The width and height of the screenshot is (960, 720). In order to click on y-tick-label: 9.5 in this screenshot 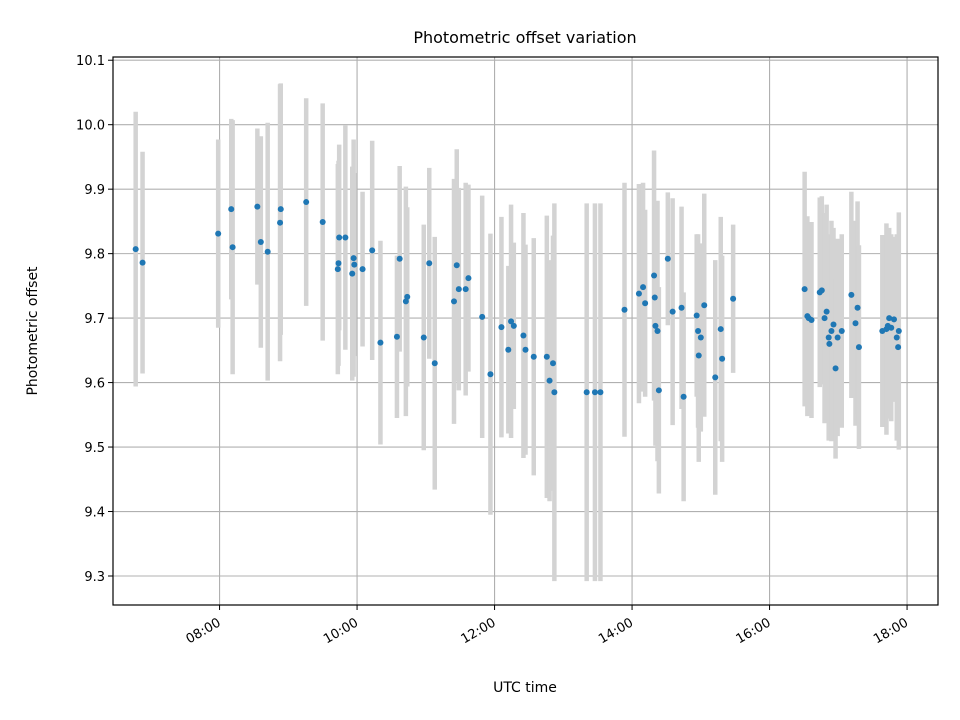, I will do `click(94, 448)`.